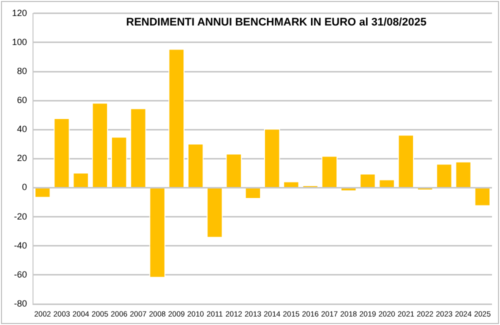 Image resolution: width=500 pixels, height=325 pixels. Describe the element at coordinates (22, 129) in the screenshot. I see `y-tick-label: 40` at that location.